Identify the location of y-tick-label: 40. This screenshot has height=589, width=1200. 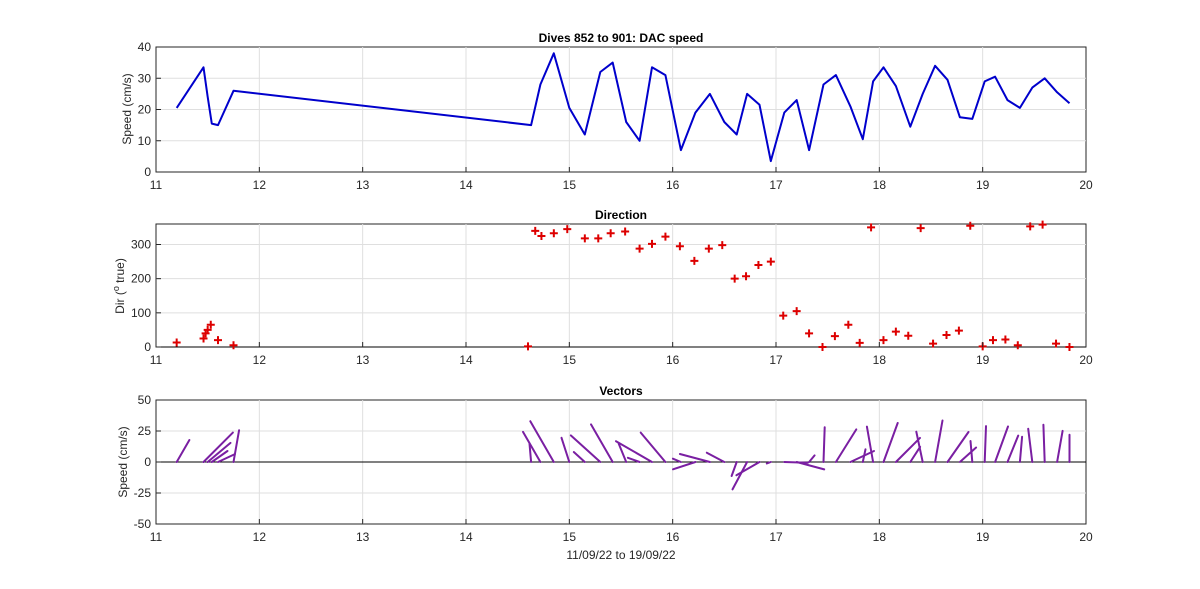
(145, 47).